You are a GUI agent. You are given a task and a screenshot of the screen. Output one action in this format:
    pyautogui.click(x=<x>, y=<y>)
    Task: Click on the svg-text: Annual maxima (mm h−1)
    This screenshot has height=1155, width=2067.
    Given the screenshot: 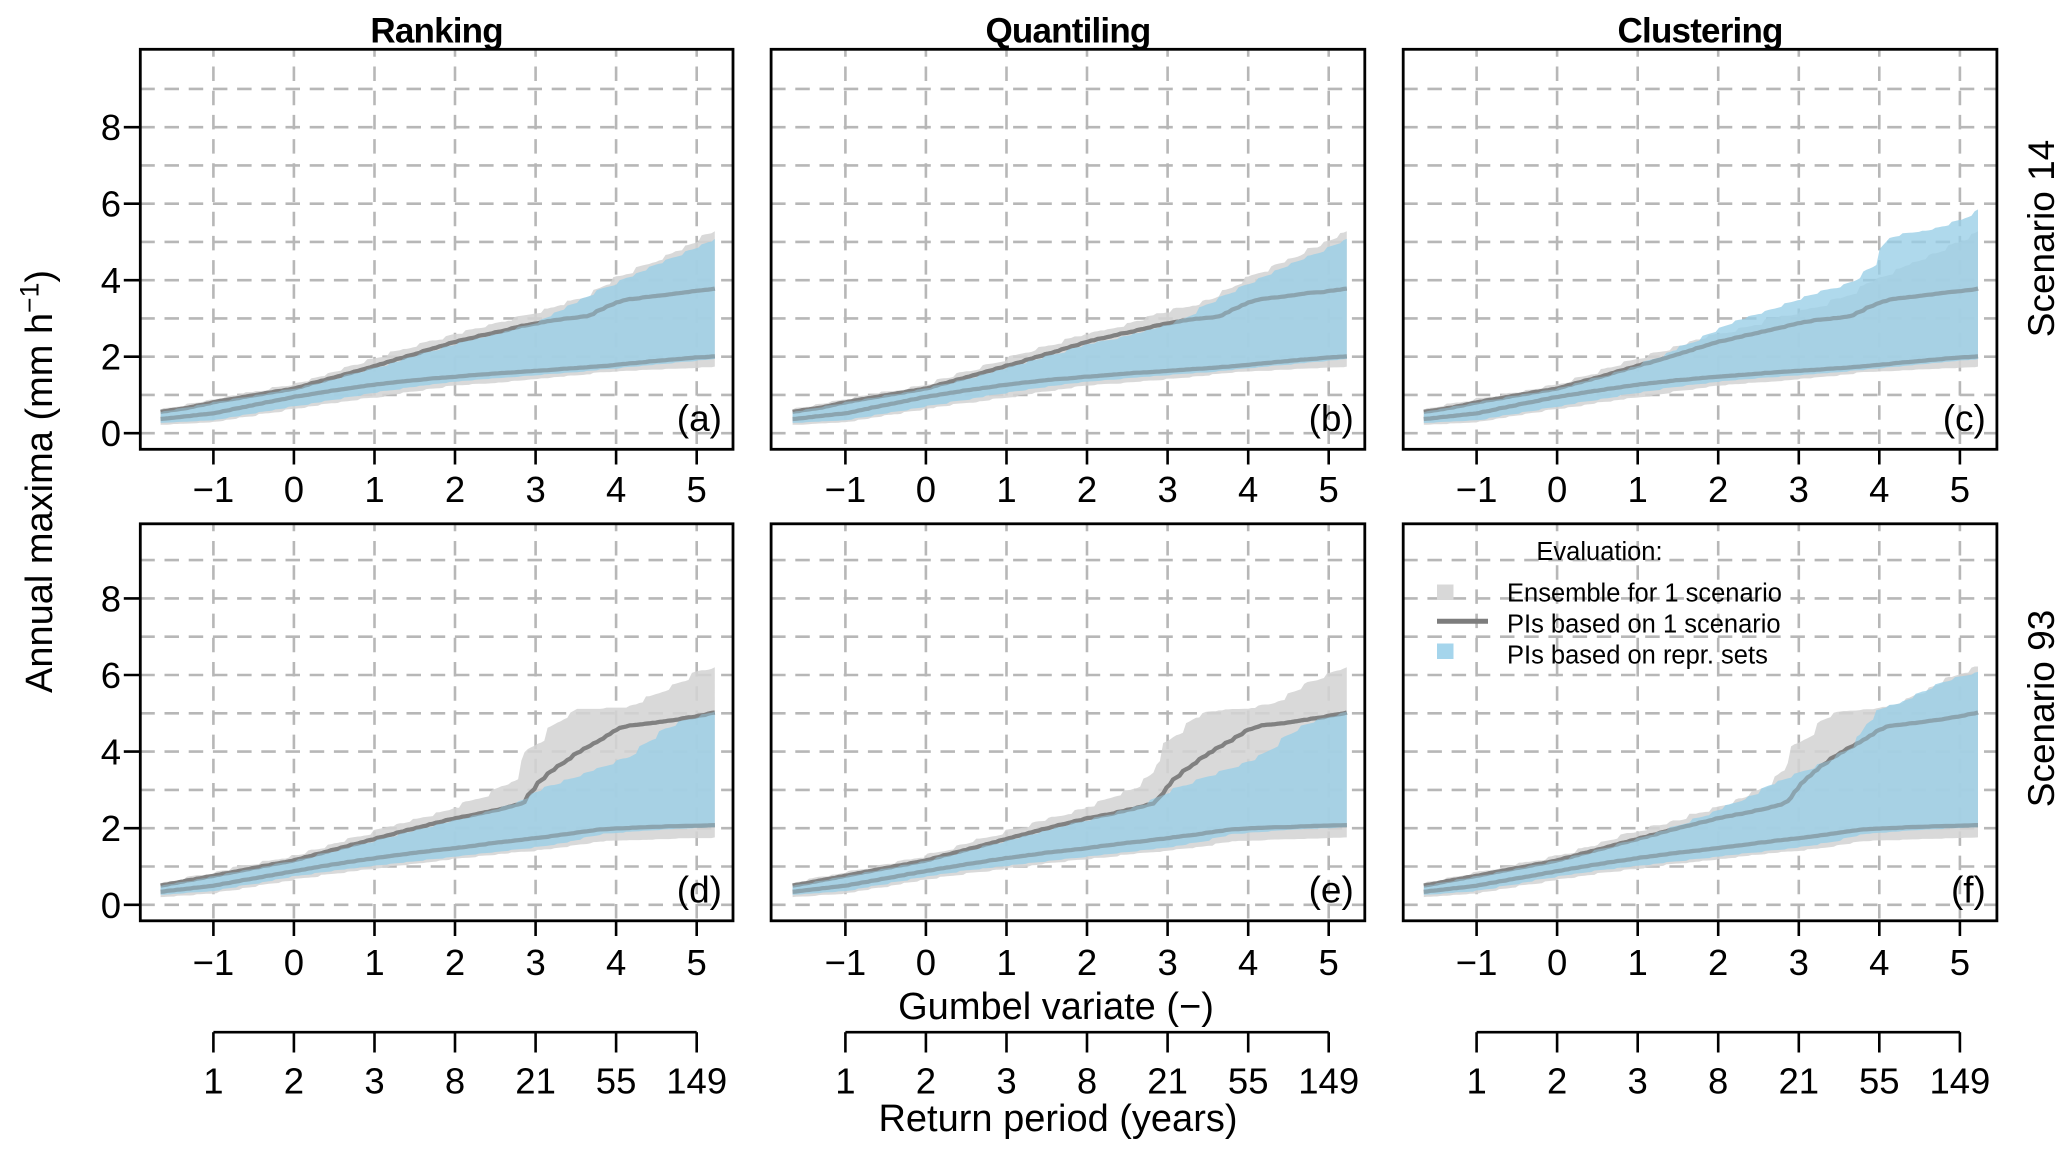 What is the action you would take?
    pyautogui.click(x=38, y=481)
    